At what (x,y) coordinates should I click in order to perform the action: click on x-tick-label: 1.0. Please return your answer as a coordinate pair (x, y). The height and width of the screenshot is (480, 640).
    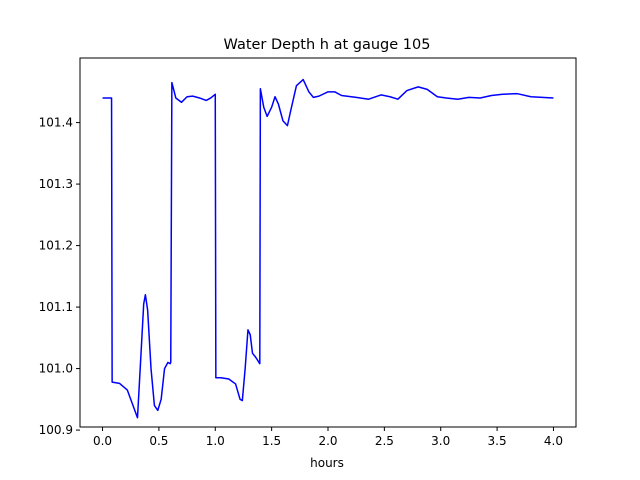
    Looking at the image, I should click on (215, 441).